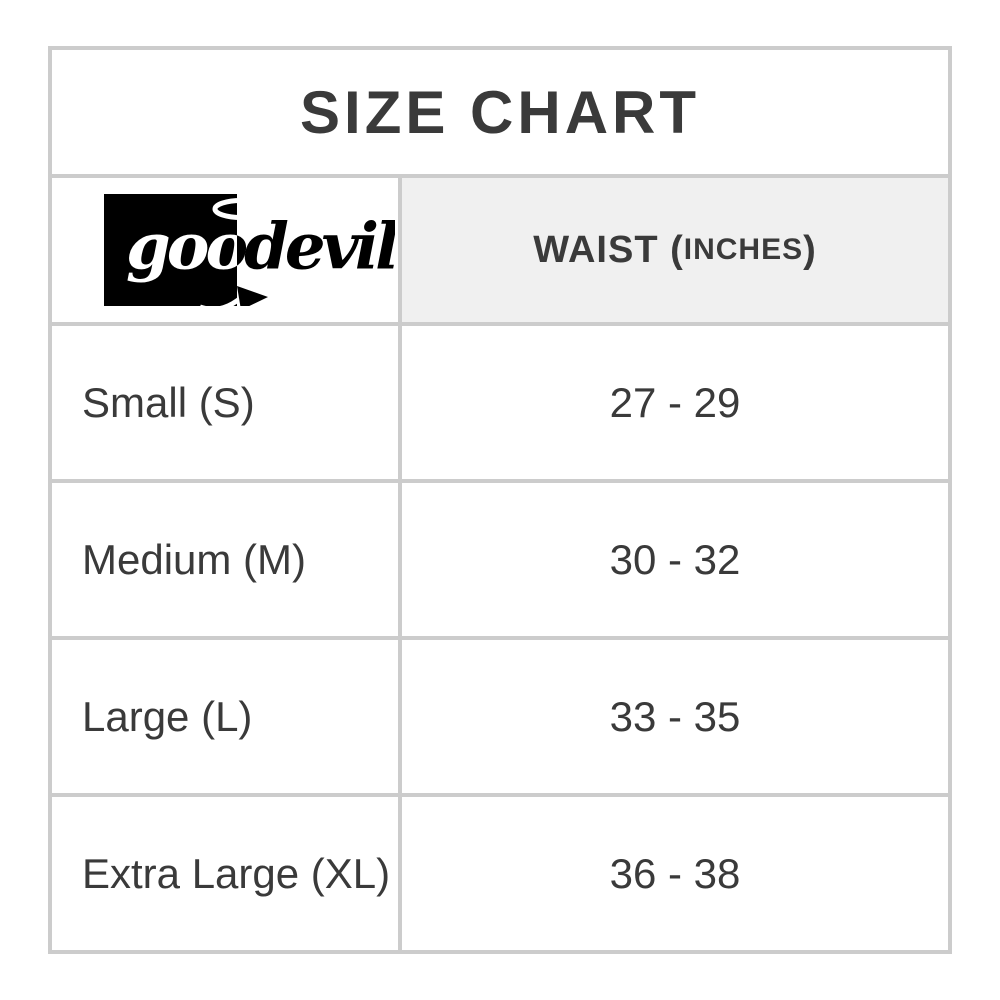 The image size is (1000, 1000). I want to click on size-label: Medium (M), so click(194, 559).